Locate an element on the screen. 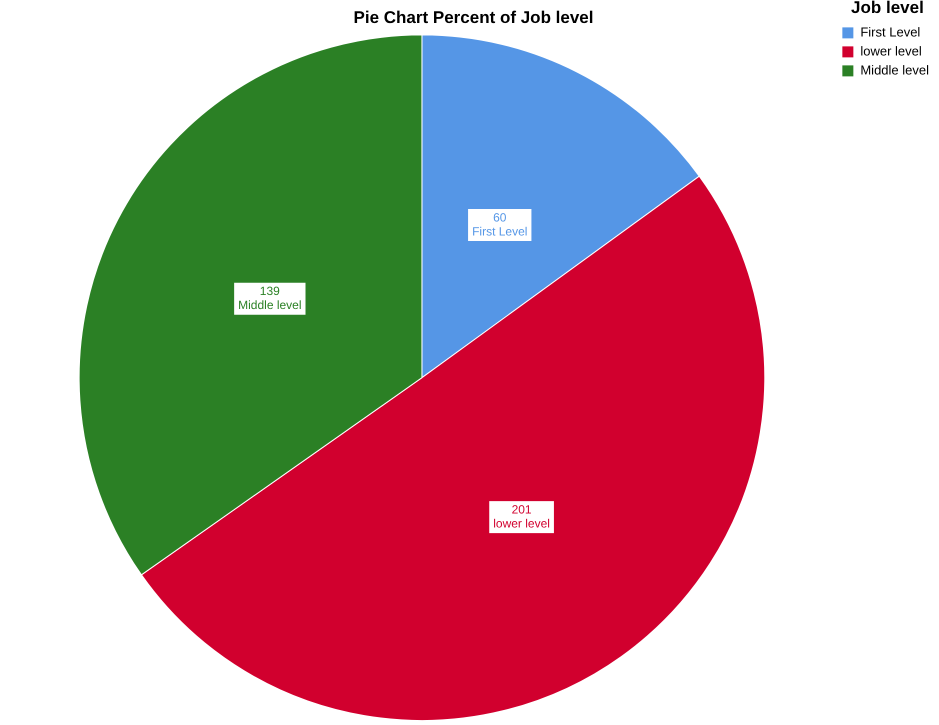 The width and height of the screenshot is (939, 725). legend-title: Job level is located at coordinates (887, 9).